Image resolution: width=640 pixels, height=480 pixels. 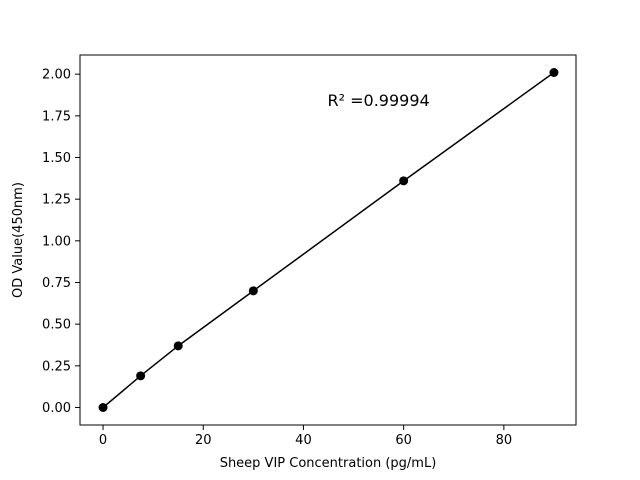 What do you see at coordinates (56, 408) in the screenshot?
I see `y-tick-label: 0.00` at bounding box center [56, 408].